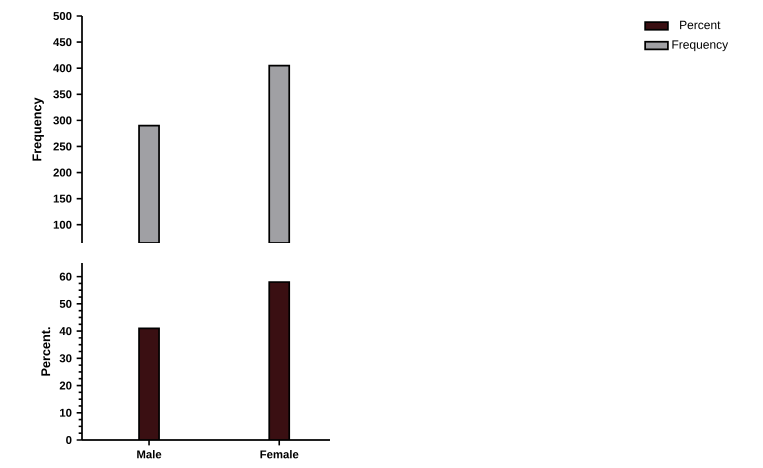 This screenshot has width=763, height=468. Describe the element at coordinates (149, 454) in the screenshot. I see `x-tick-label: Male` at that location.